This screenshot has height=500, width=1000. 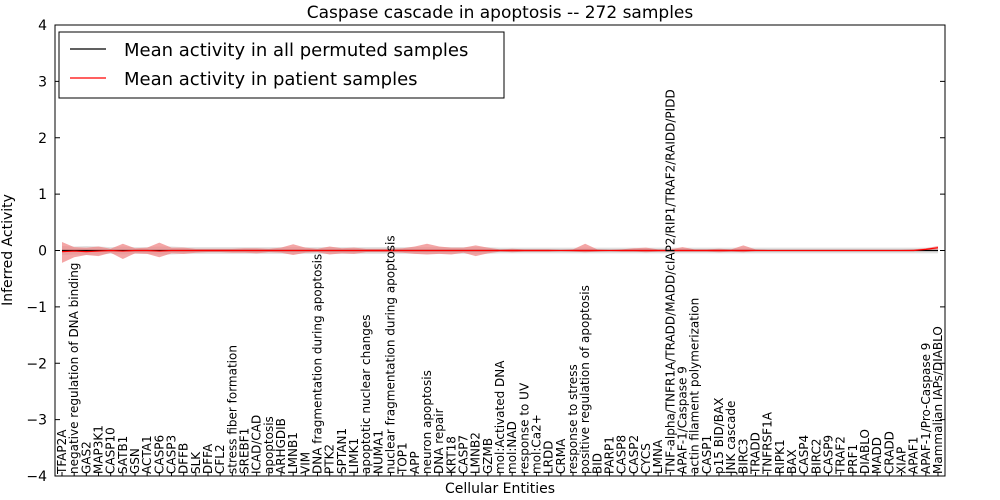 I want to click on x-tick-label: LMNB2, so click(x=476, y=453).